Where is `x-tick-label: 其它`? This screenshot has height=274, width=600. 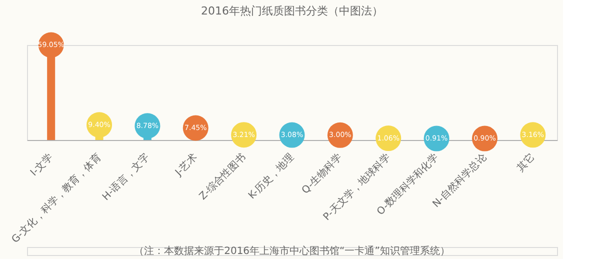
x-tick-label: 其它 is located at coordinates (526, 162).